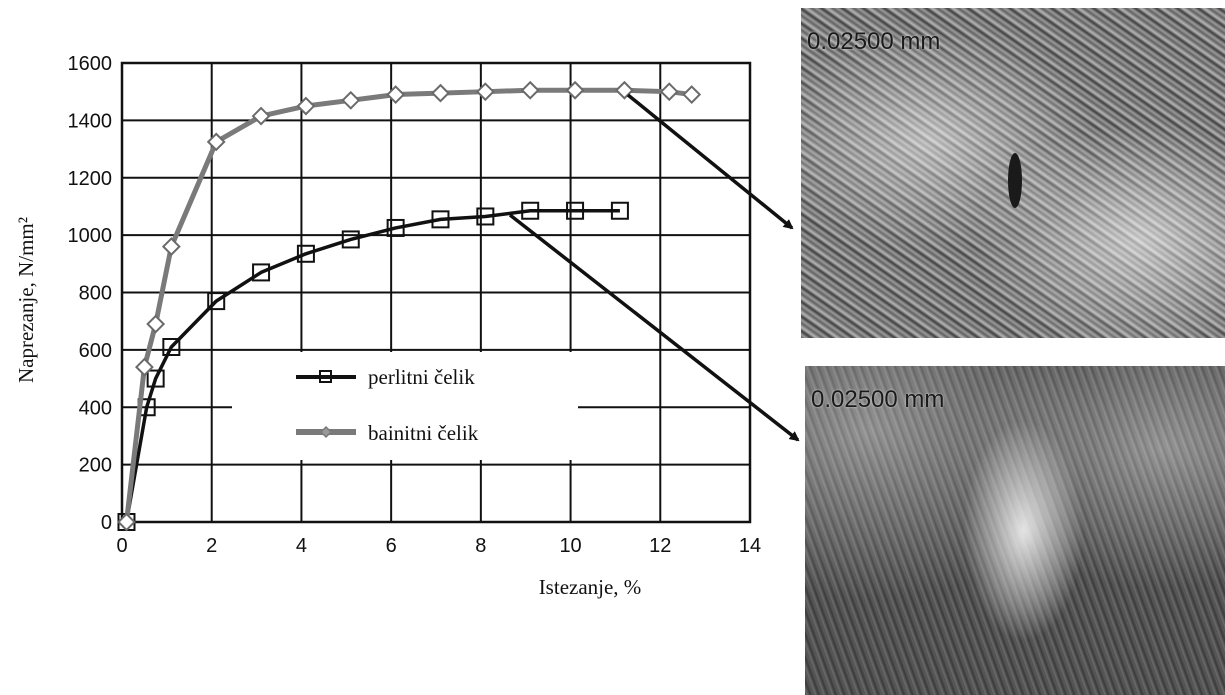 The height and width of the screenshot is (695, 1225). I want to click on legend-marker-square, so click(325, 376).